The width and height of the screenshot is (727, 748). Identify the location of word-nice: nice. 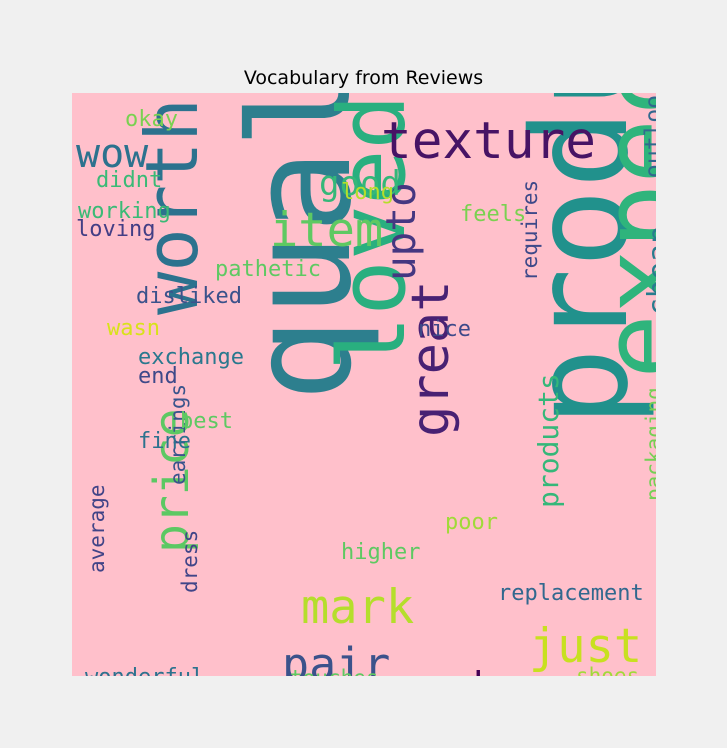
(444, 329).